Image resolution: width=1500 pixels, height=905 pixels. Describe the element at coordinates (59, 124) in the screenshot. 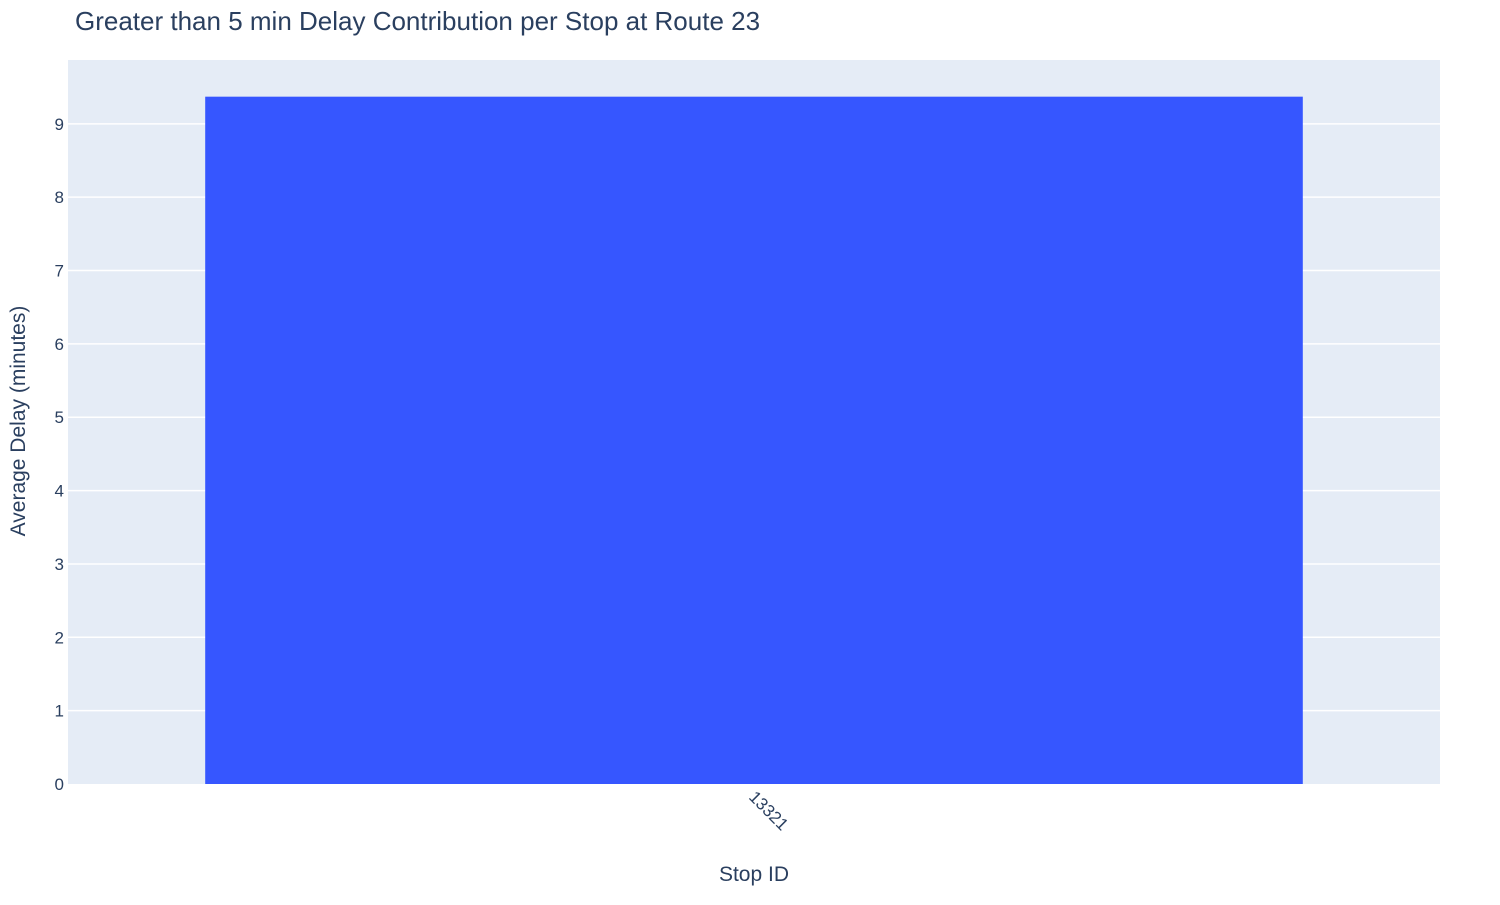

I see `y-tick-label: 9` at that location.